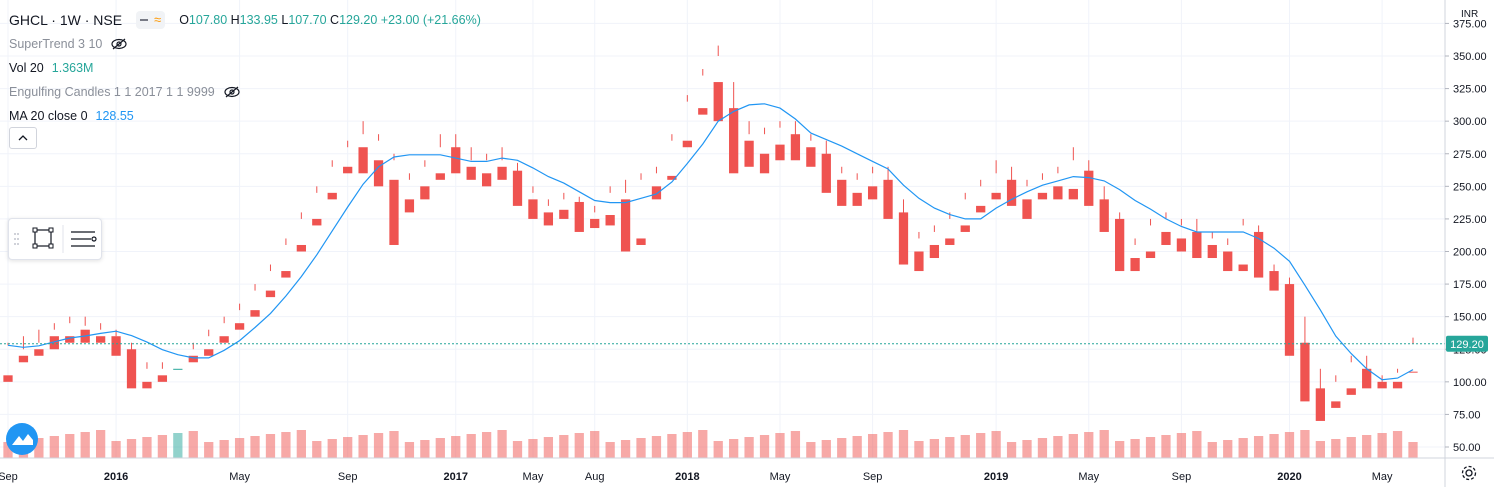  I want to click on price-tick-label: 150.00, so click(1470, 318).